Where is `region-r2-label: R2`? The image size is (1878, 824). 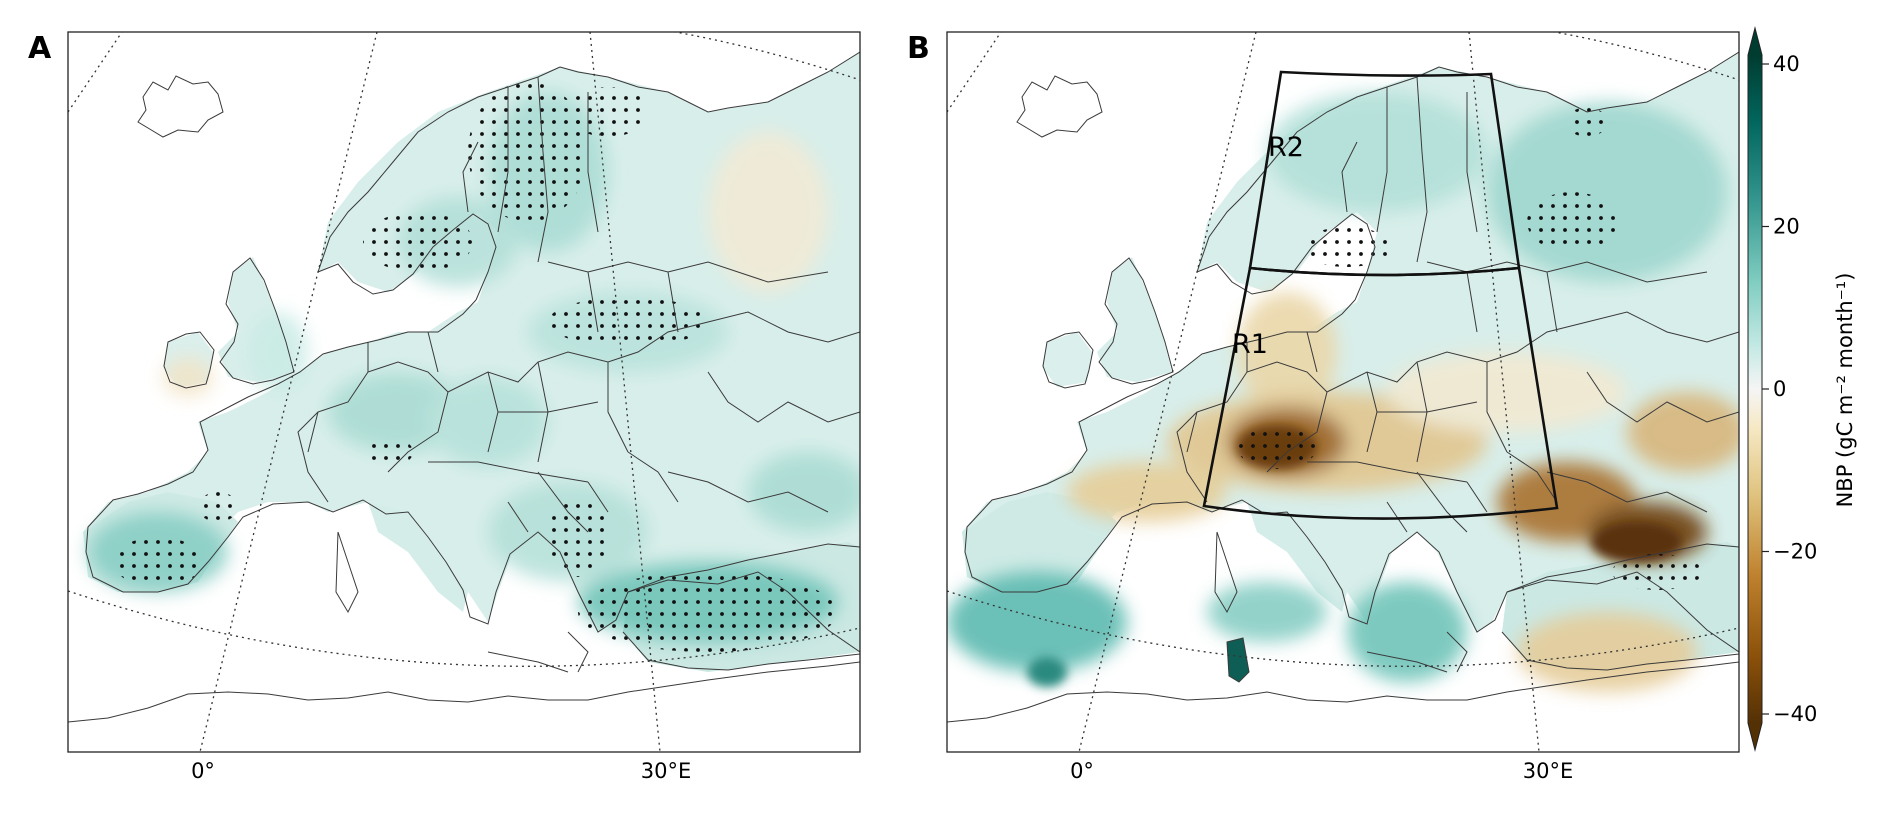
region-r2-label: R2 is located at coordinates (1286, 147).